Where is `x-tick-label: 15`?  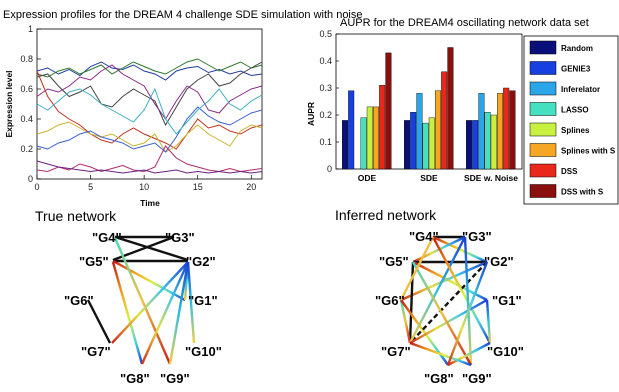
x-tick-label: 15 is located at coordinates (198, 187).